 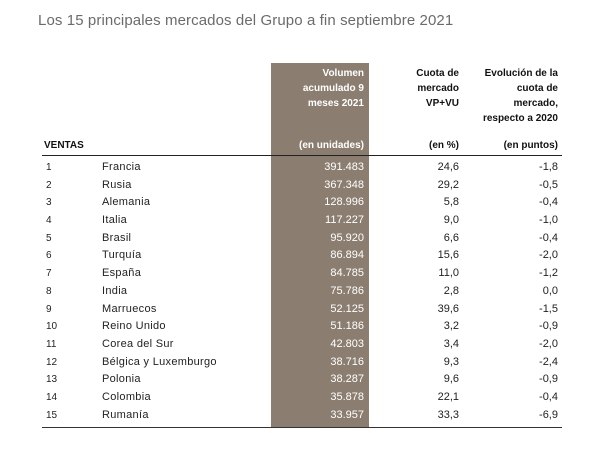 I want to click on volumen-cell: 86.894, so click(x=347, y=255).